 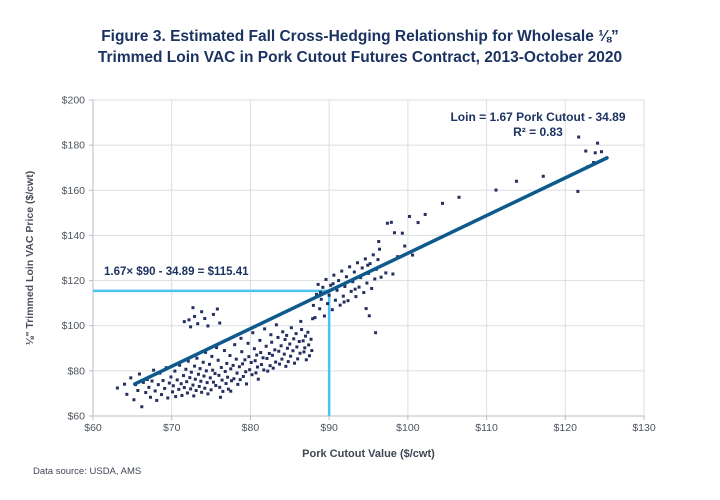 What do you see at coordinates (74, 236) in the screenshot?
I see `svg-text: $140` at bounding box center [74, 236].